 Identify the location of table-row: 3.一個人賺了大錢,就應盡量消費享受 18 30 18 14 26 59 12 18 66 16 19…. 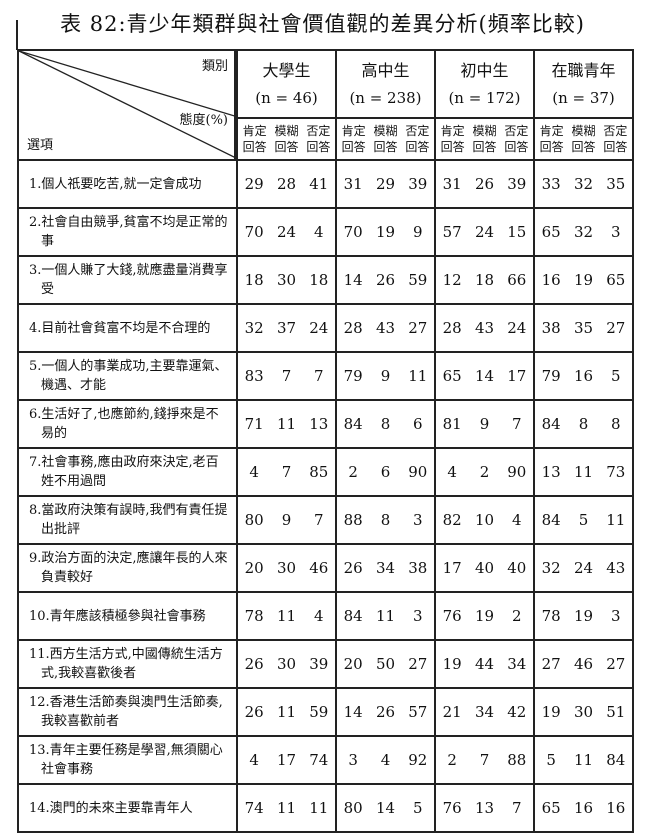
(325, 280).